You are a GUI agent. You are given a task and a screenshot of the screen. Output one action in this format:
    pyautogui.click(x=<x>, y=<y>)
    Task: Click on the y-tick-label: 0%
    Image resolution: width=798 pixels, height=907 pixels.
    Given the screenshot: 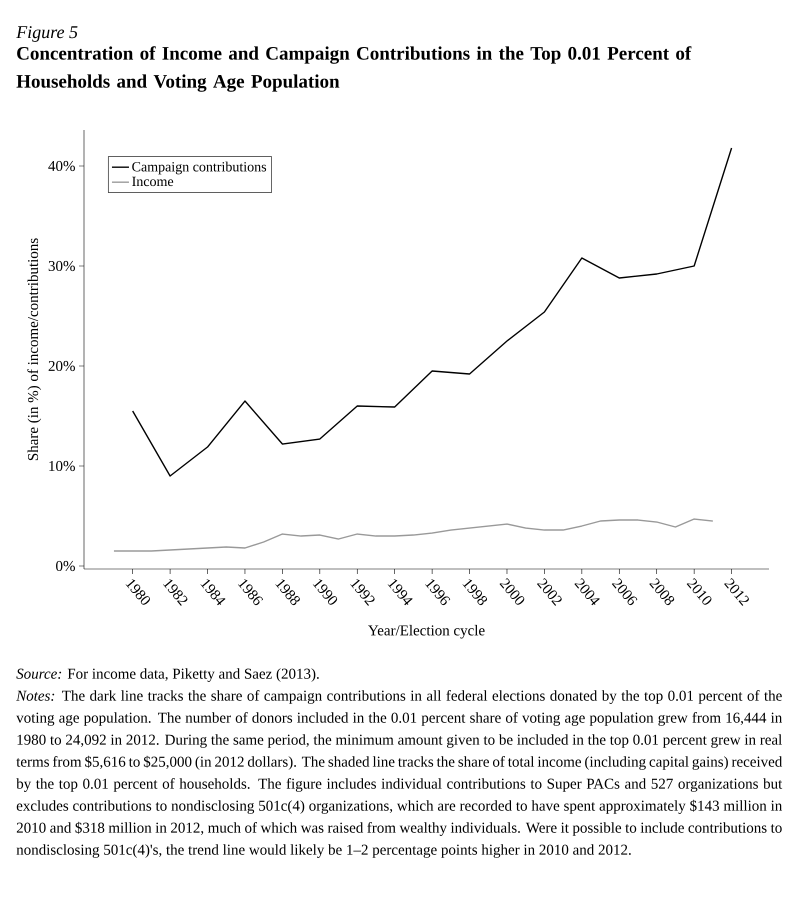 What is the action you would take?
    pyautogui.click(x=65, y=566)
    